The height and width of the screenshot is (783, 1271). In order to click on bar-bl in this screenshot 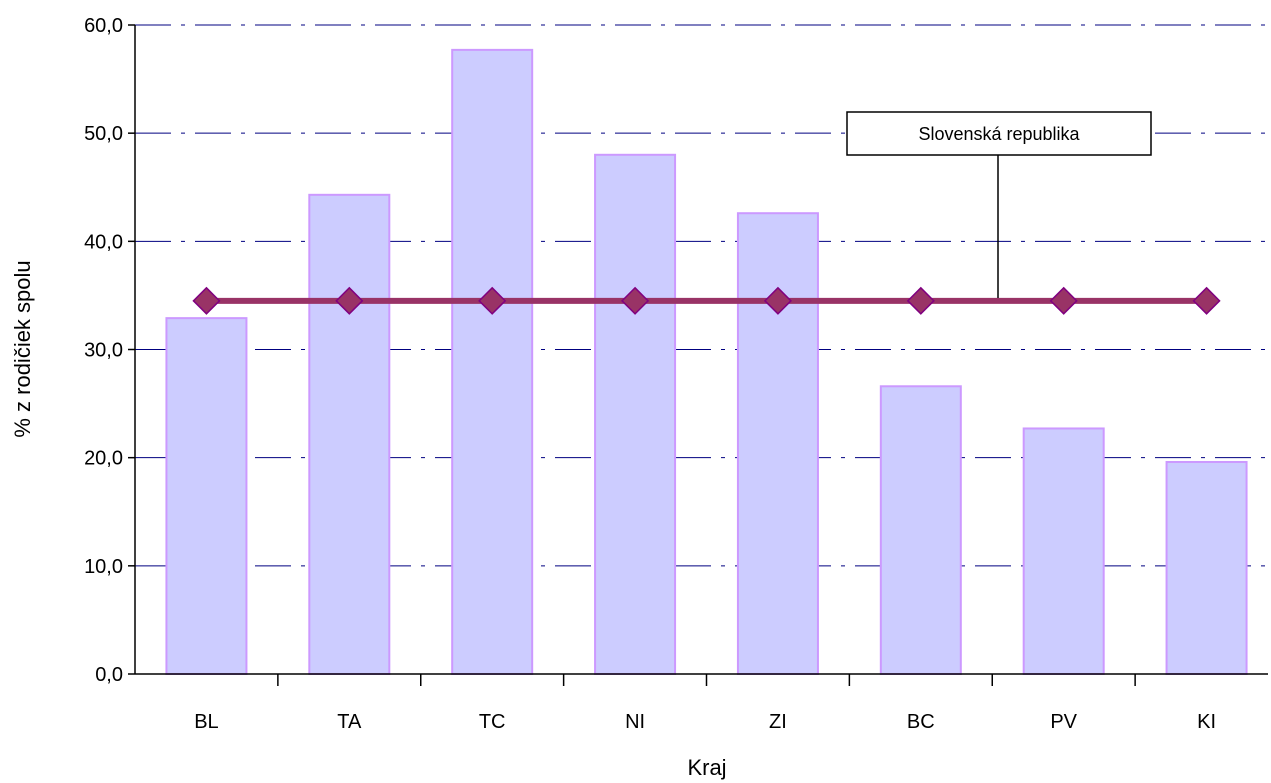, I will do `click(206, 496)`.